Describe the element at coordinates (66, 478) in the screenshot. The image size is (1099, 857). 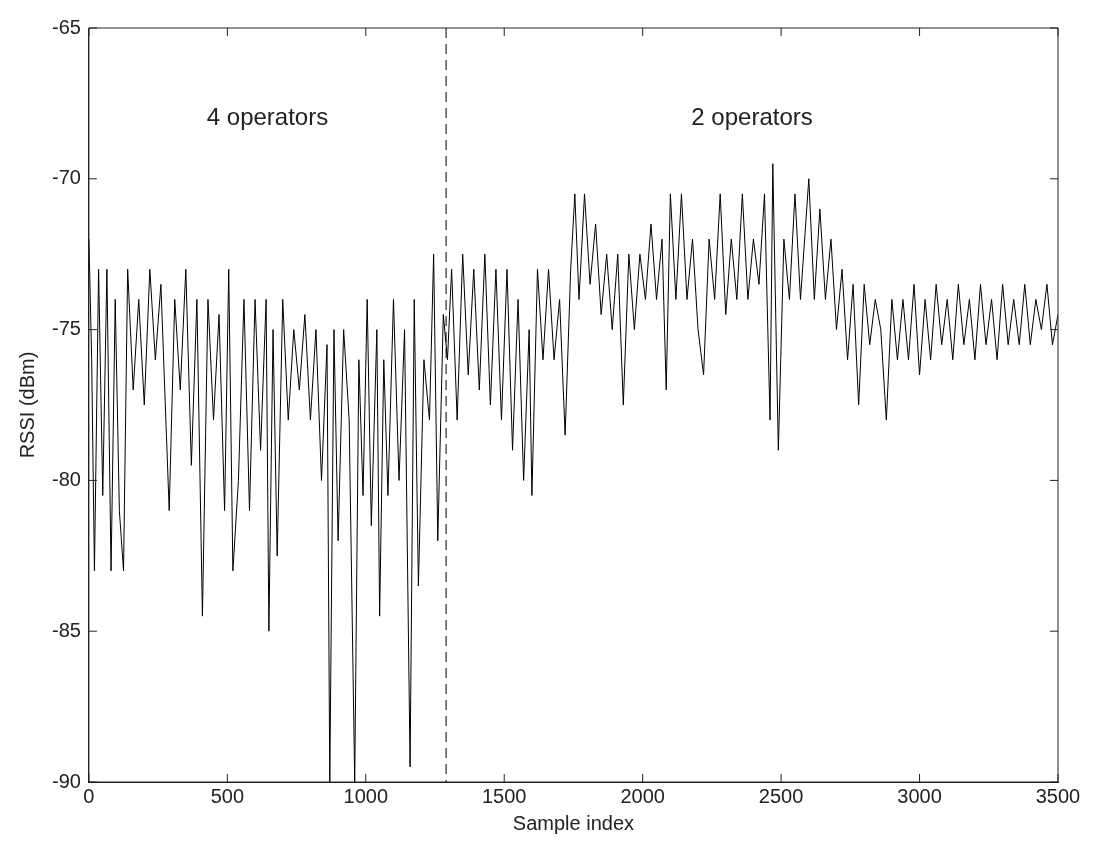
I see `y-tick-label: -80` at that location.